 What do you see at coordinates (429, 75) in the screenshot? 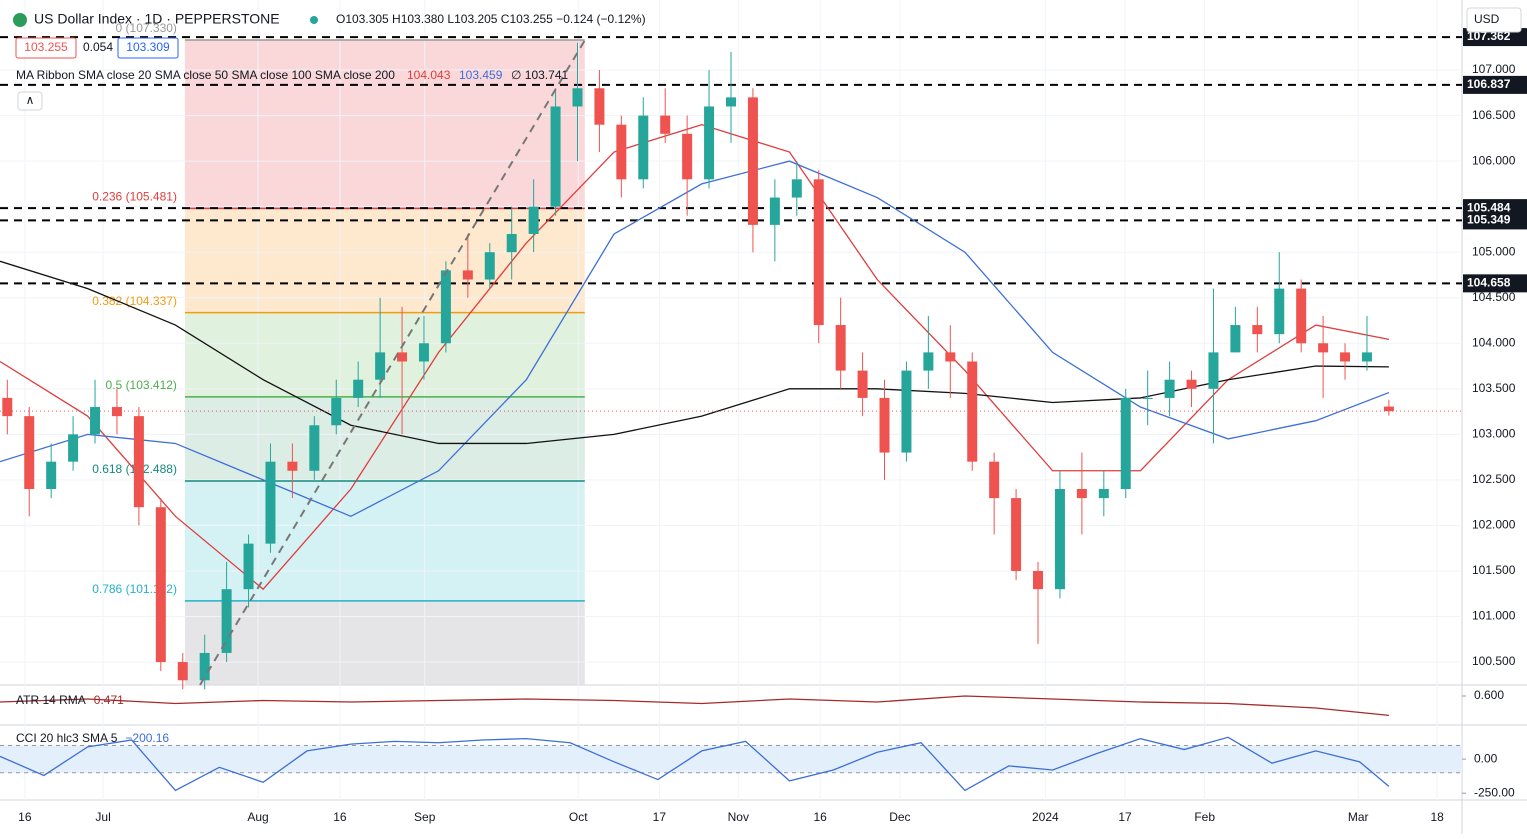
I see `ma20-value: 104.043` at bounding box center [429, 75].